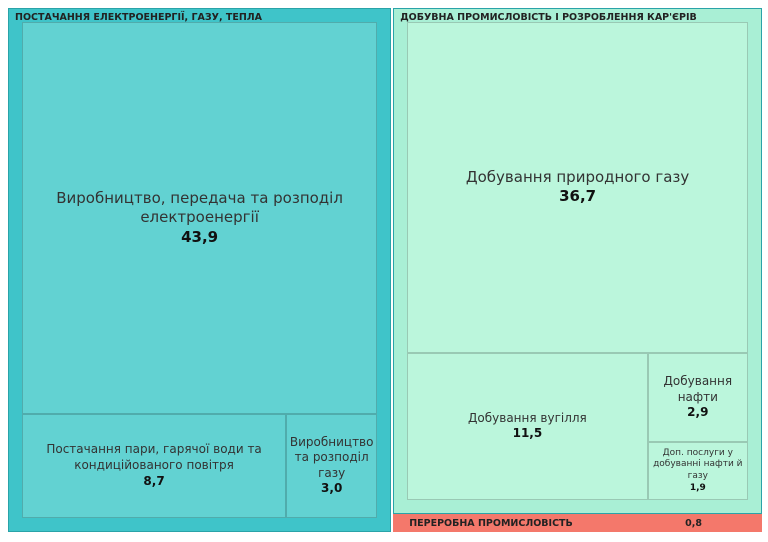 The image size is (768, 542). I want to click on group-value: 0,8, so click(693, 523).